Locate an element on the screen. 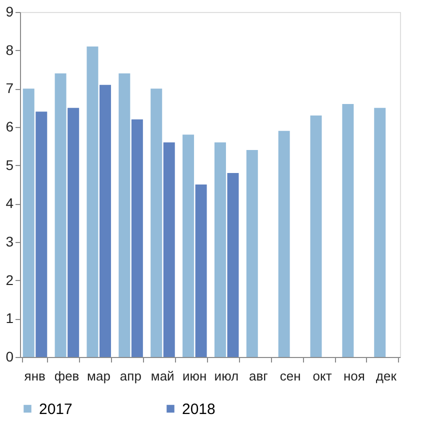  legend-label: 2017 is located at coordinates (55, 409).